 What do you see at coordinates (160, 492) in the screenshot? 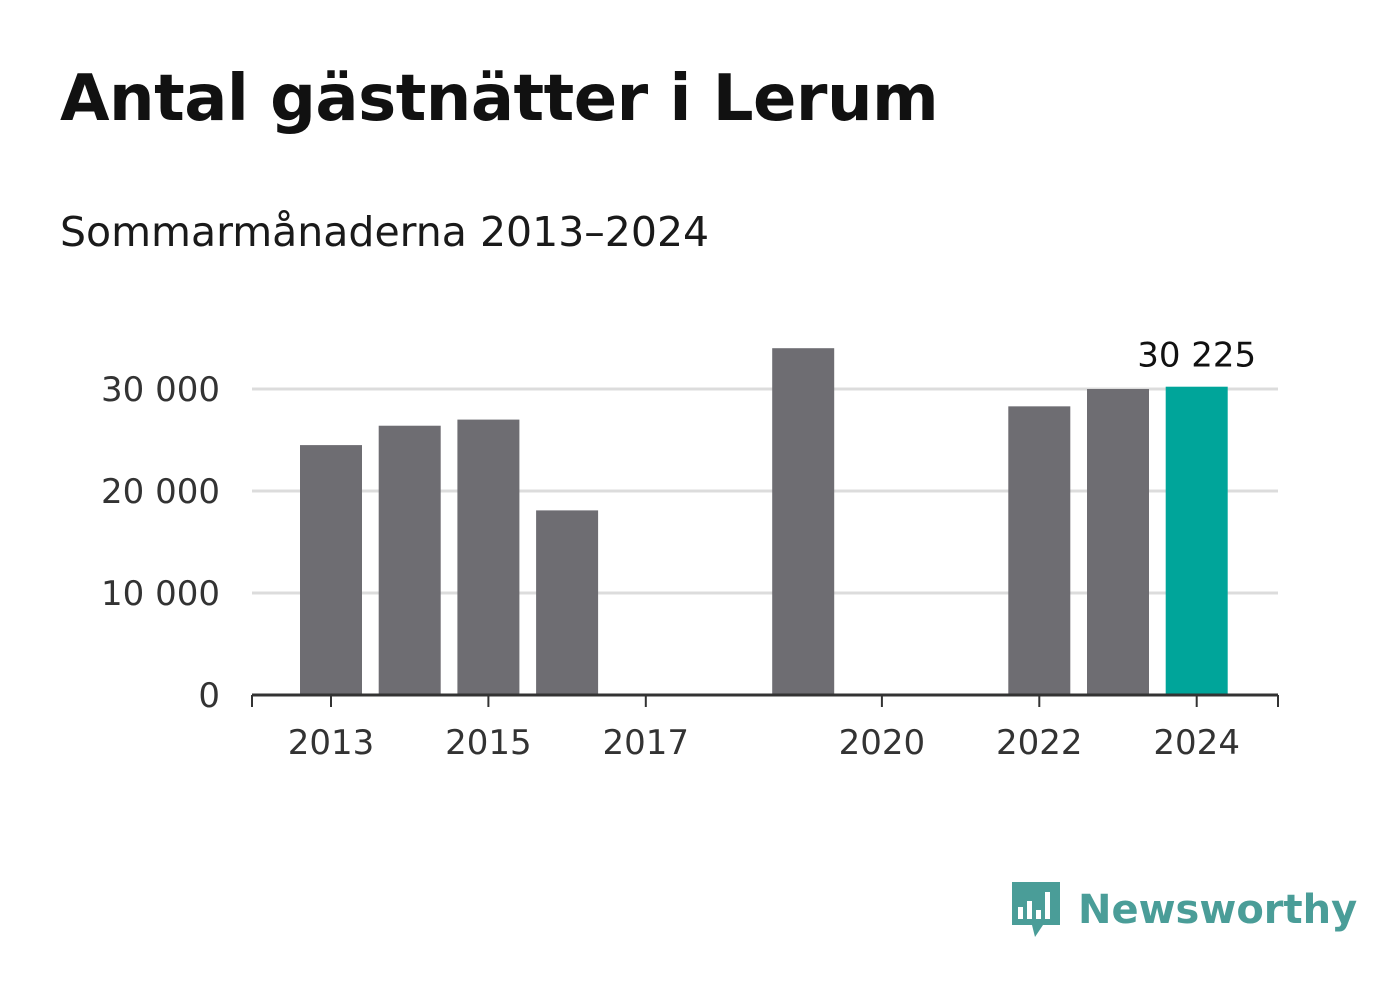
I see `y-tick-label: 20 000` at bounding box center [160, 492].